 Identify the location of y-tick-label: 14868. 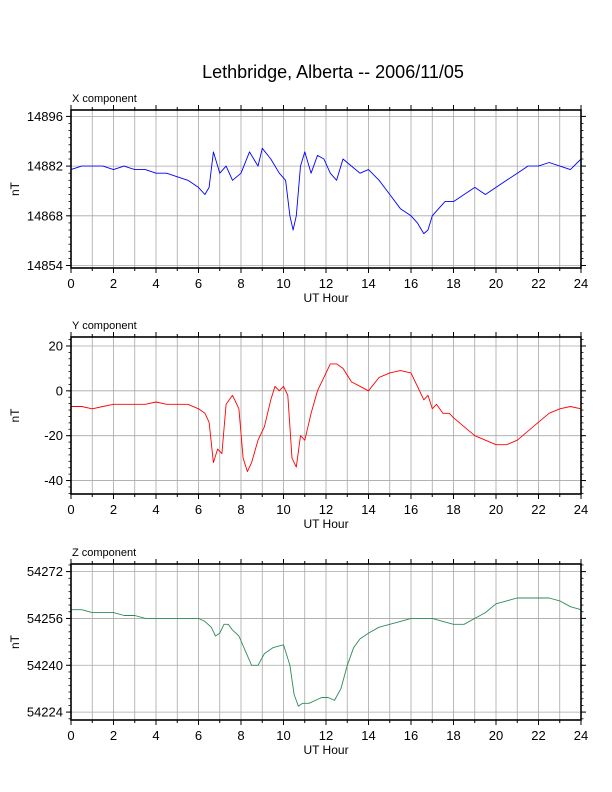
(45, 215).